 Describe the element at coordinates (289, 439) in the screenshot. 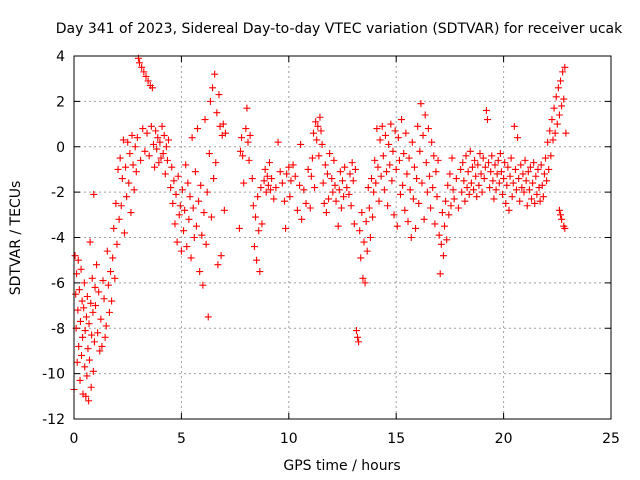

I see `x-tick-label: 10` at that location.